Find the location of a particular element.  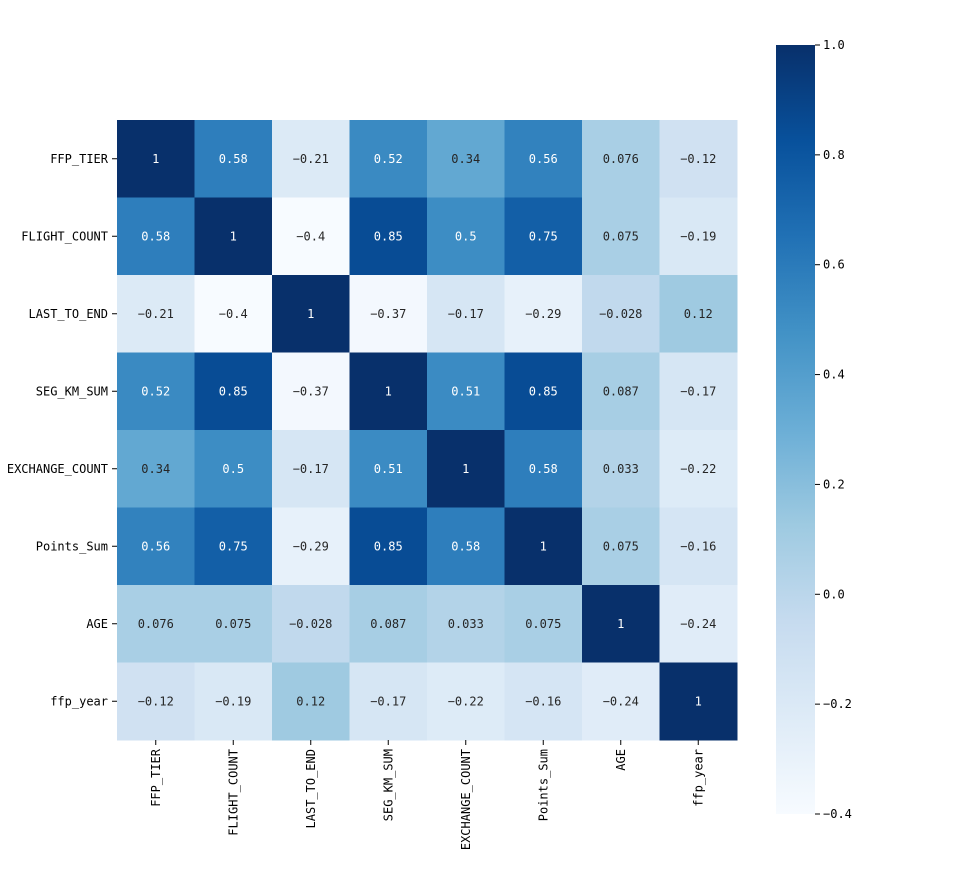

colorbar-tick-label: −0.2 is located at coordinates (837, 704).